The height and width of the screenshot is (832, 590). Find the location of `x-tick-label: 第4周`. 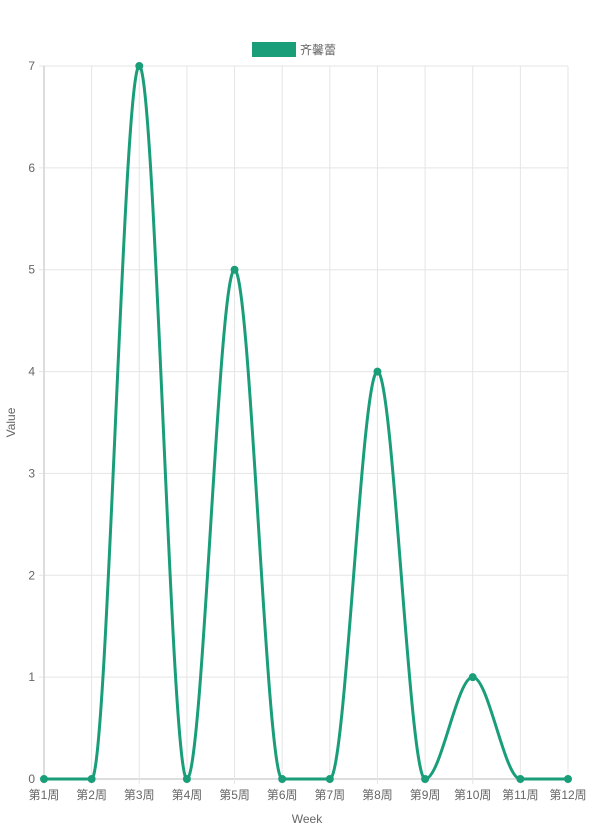

x-tick-label: 第4周 is located at coordinates (187, 795).